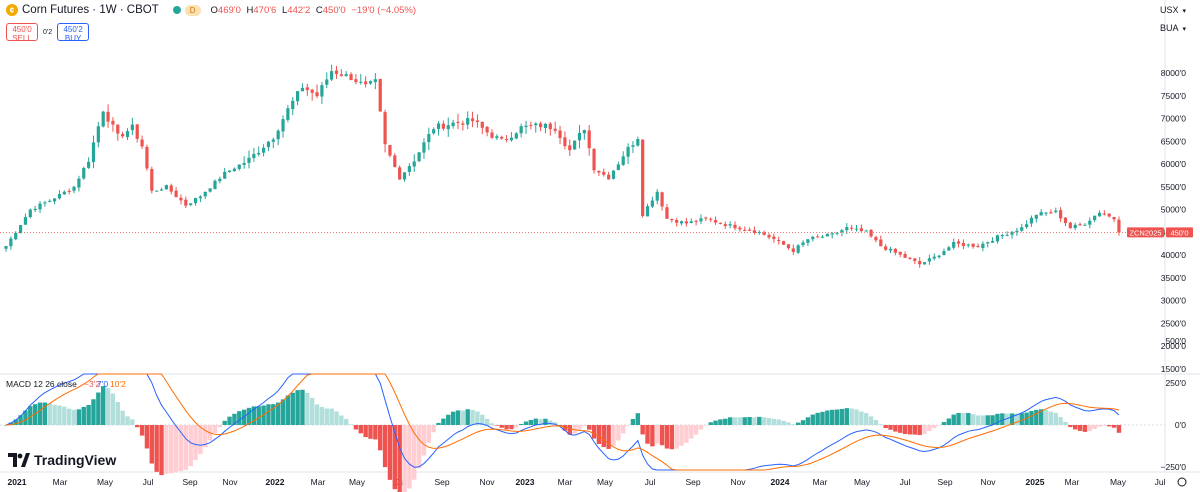 The height and width of the screenshot is (492, 1200). I want to click on macd-value-2: 7'0, so click(102, 384).